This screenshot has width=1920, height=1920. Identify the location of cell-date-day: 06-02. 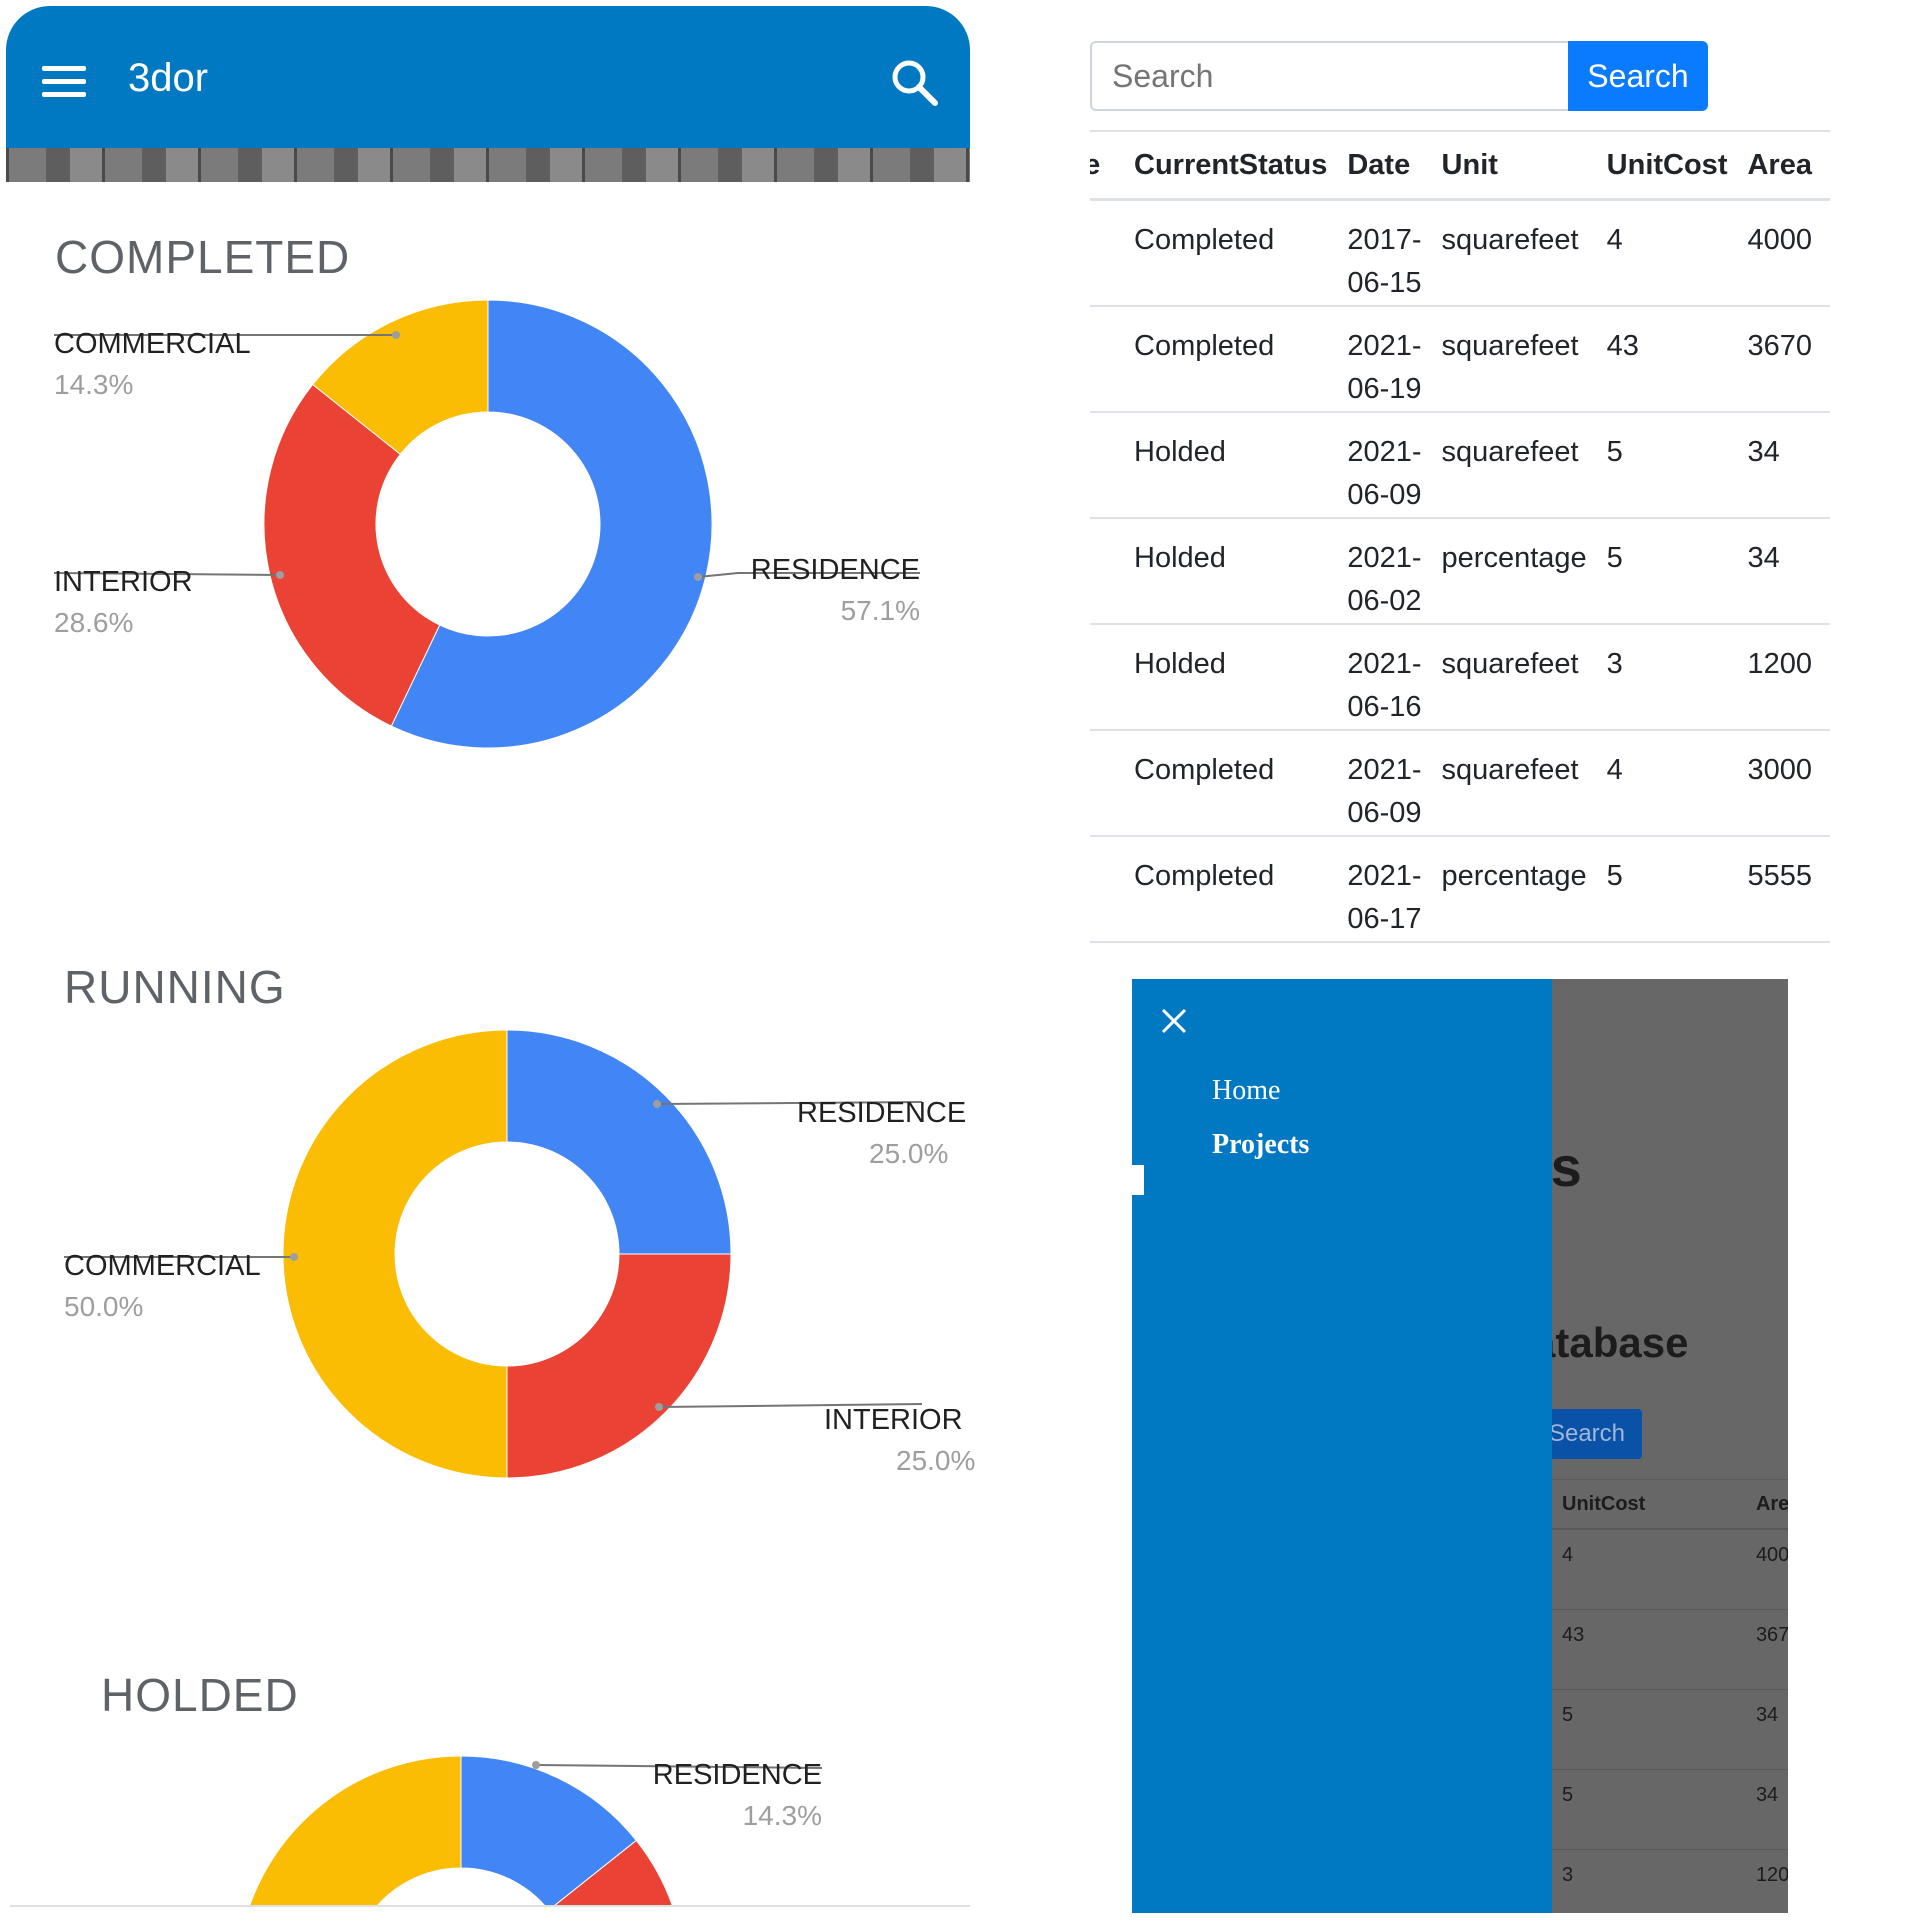
(1384, 601).